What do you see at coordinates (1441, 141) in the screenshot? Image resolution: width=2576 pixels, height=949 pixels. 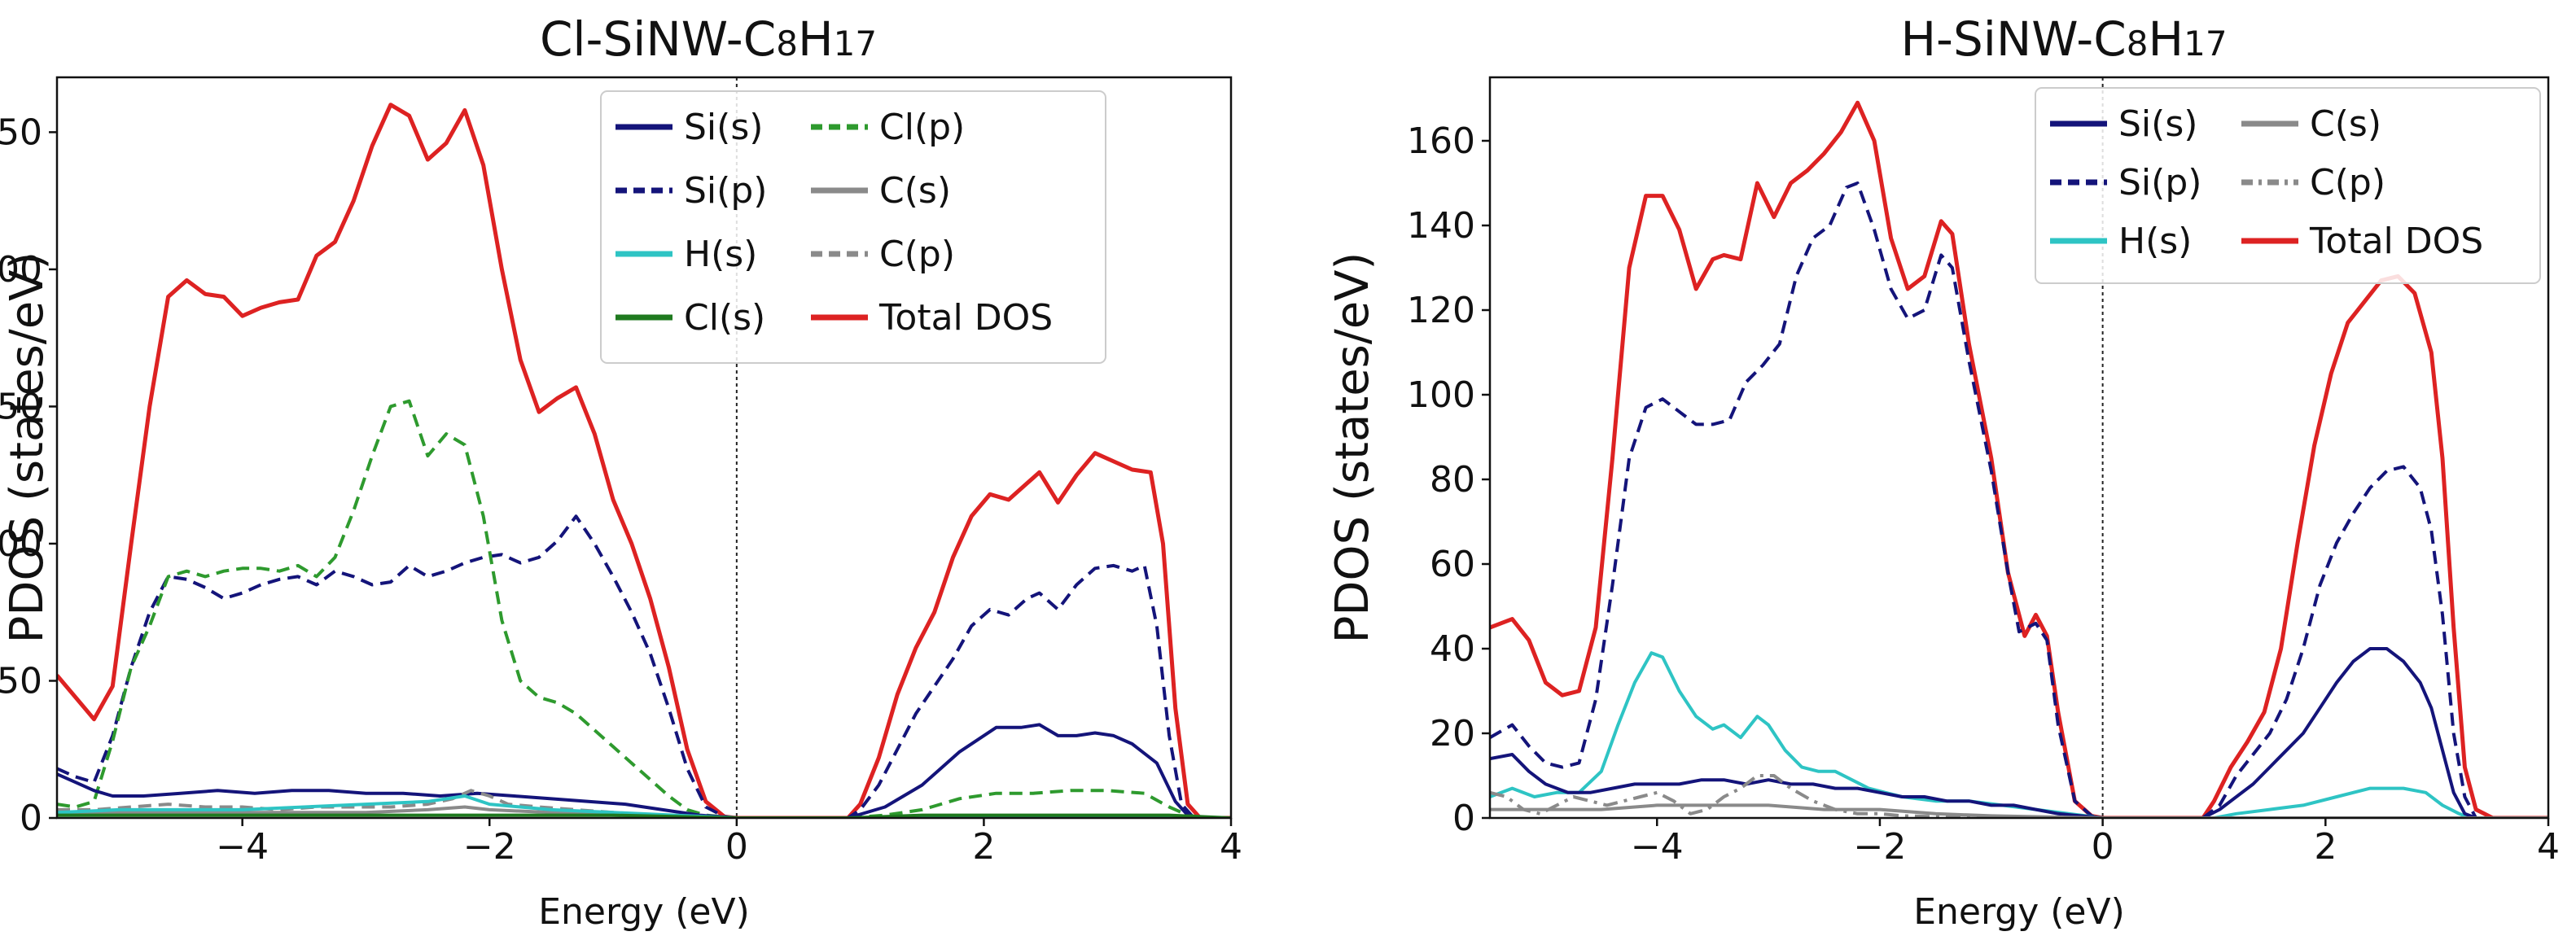 I see `y-tick-label: 160` at bounding box center [1441, 141].